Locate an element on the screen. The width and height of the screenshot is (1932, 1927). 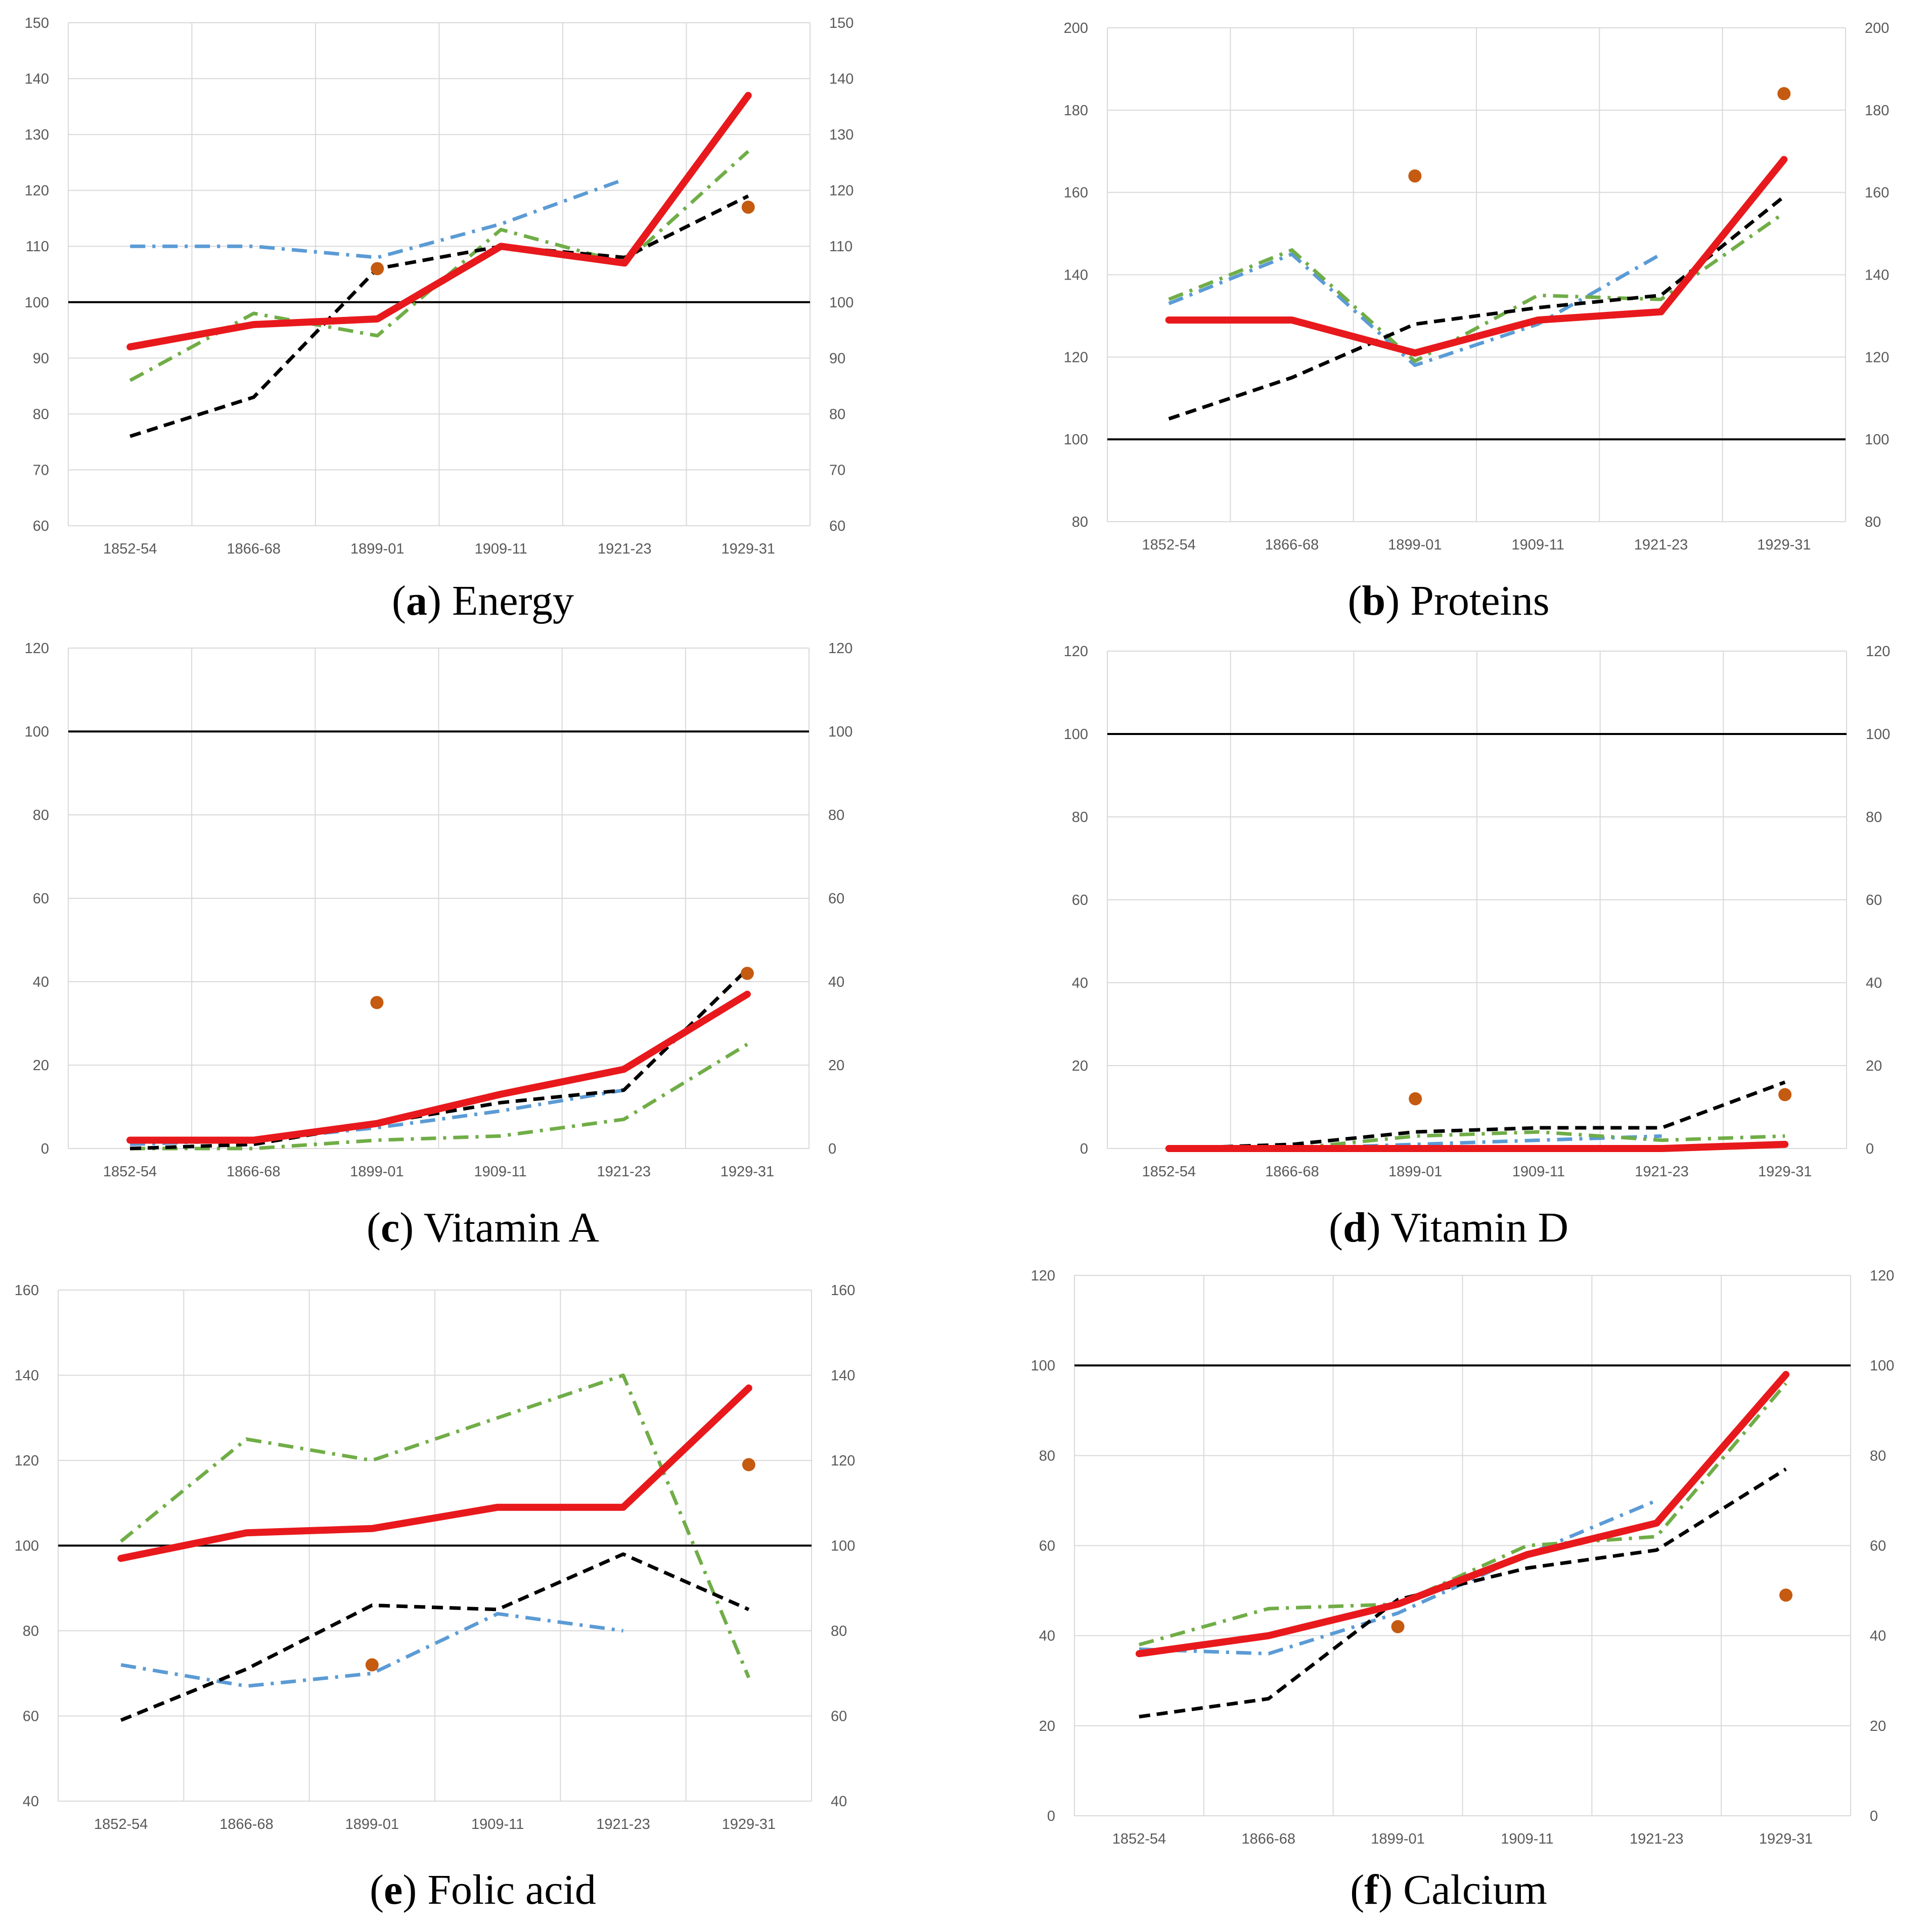
y-tick-label-right: 70 is located at coordinates (837, 470).